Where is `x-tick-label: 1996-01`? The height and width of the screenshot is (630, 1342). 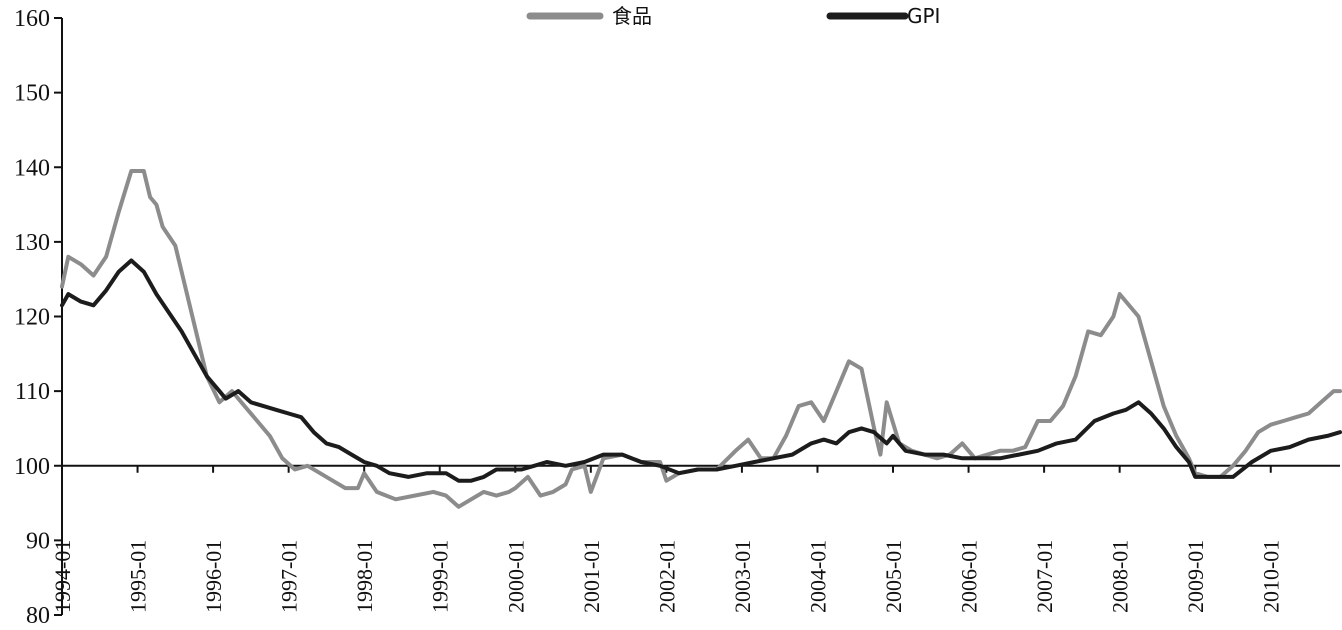
x-tick-label: 1996-01 is located at coordinates (213, 576).